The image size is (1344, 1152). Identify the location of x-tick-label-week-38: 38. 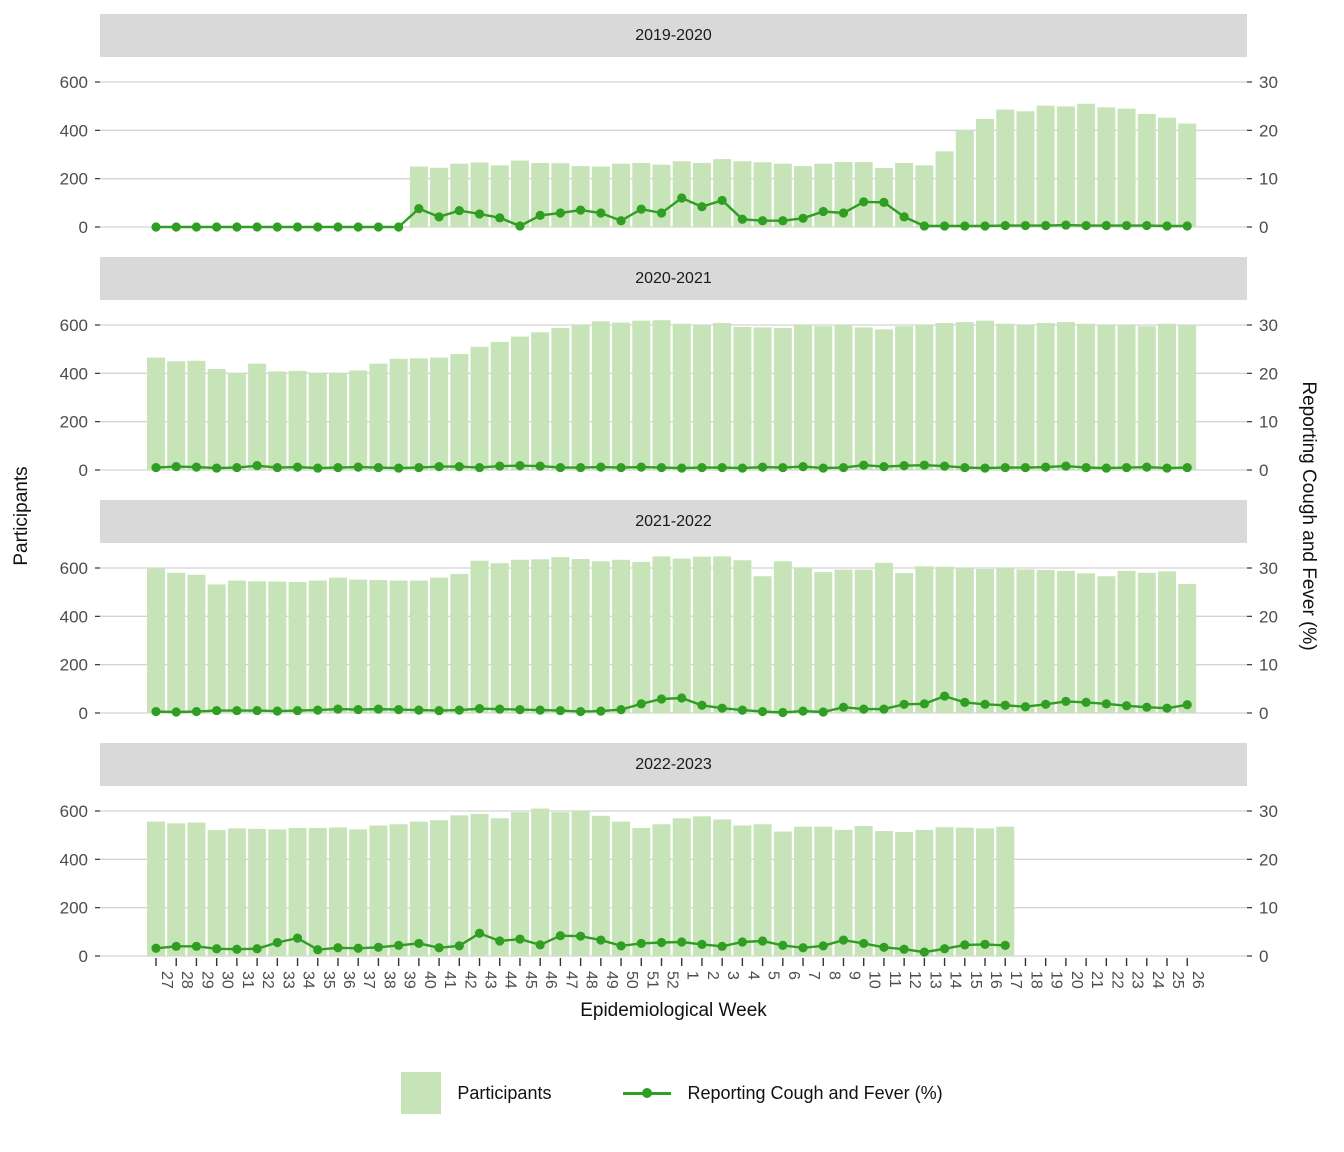
(388, 980).